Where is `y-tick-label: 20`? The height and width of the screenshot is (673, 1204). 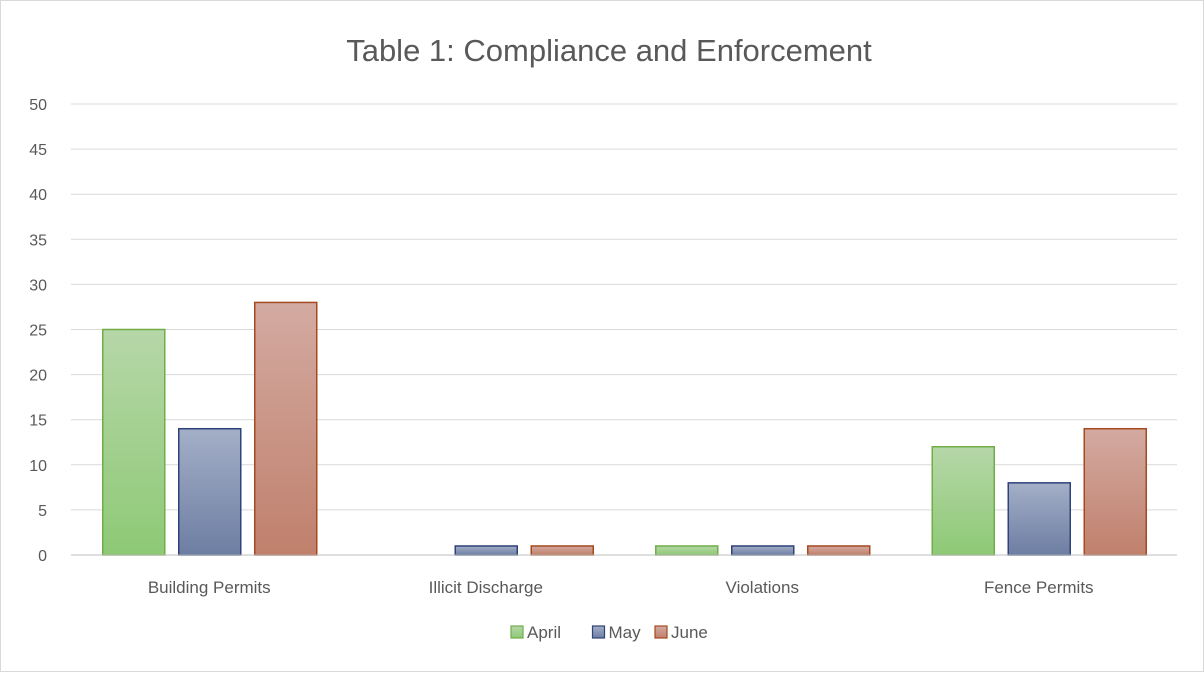 y-tick-label: 20 is located at coordinates (38, 376).